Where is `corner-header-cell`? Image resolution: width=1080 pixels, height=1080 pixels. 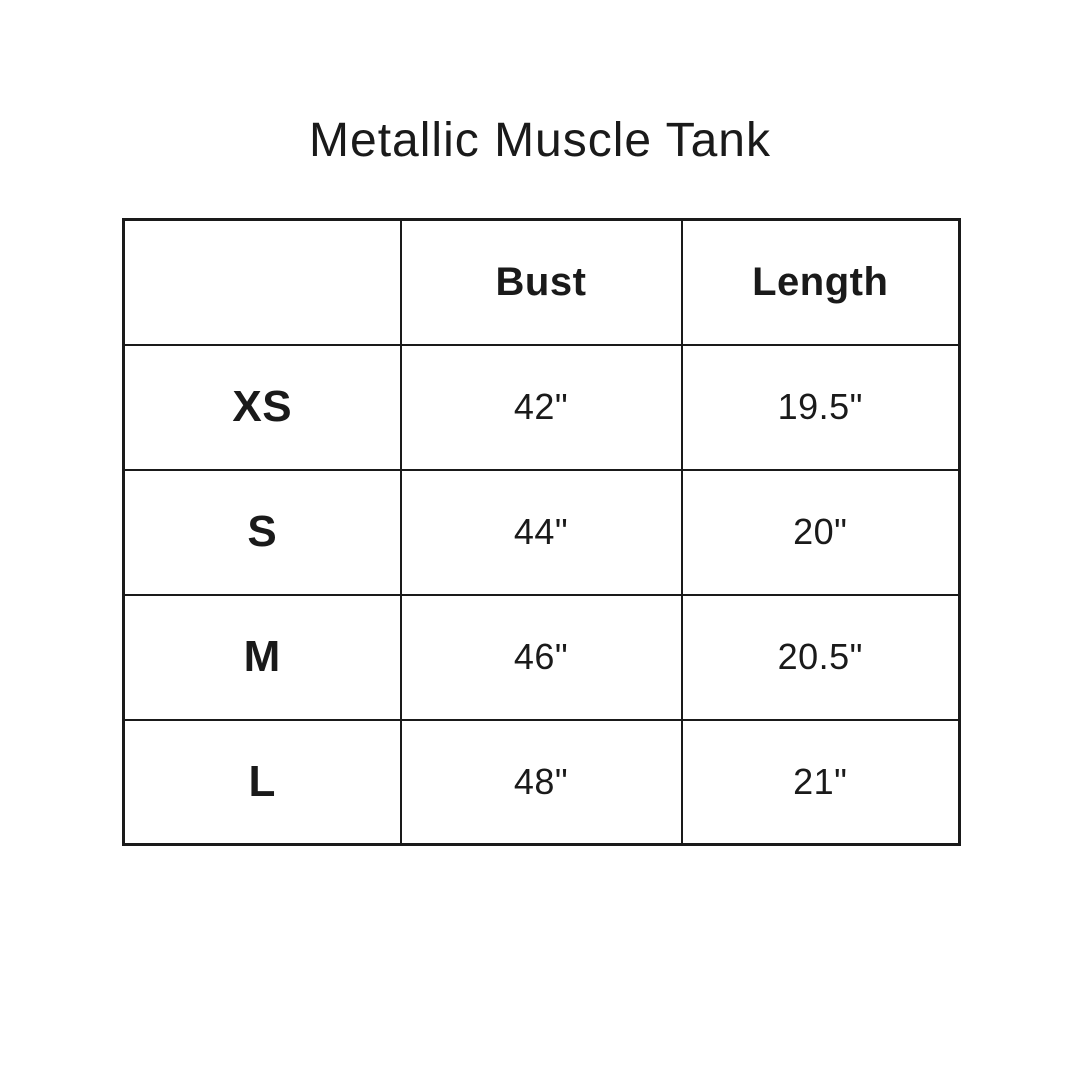 corner-header-cell is located at coordinates (262, 282).